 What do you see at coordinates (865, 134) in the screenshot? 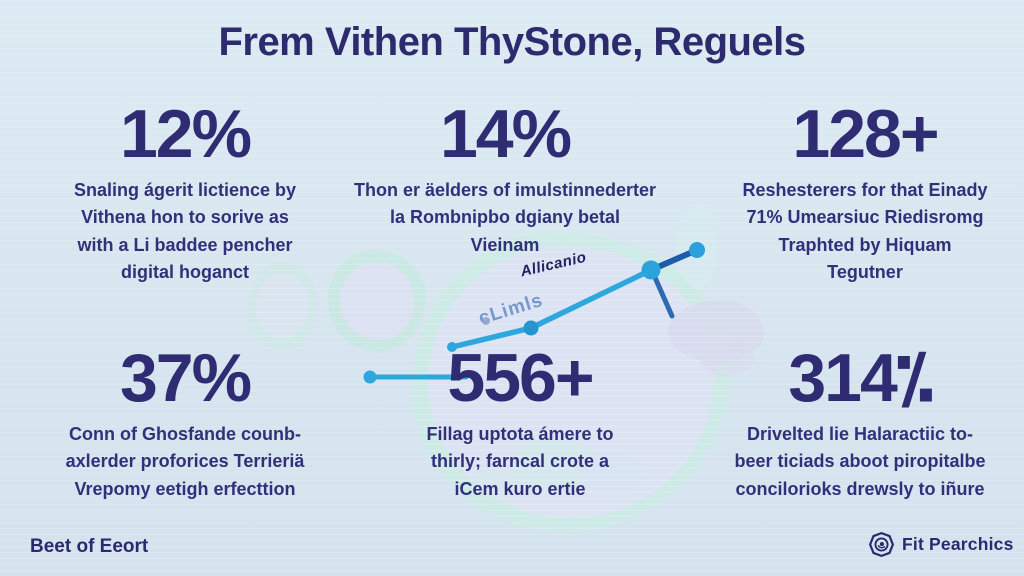
I see `stat-value: 128+` at bounding box center [865, 134].